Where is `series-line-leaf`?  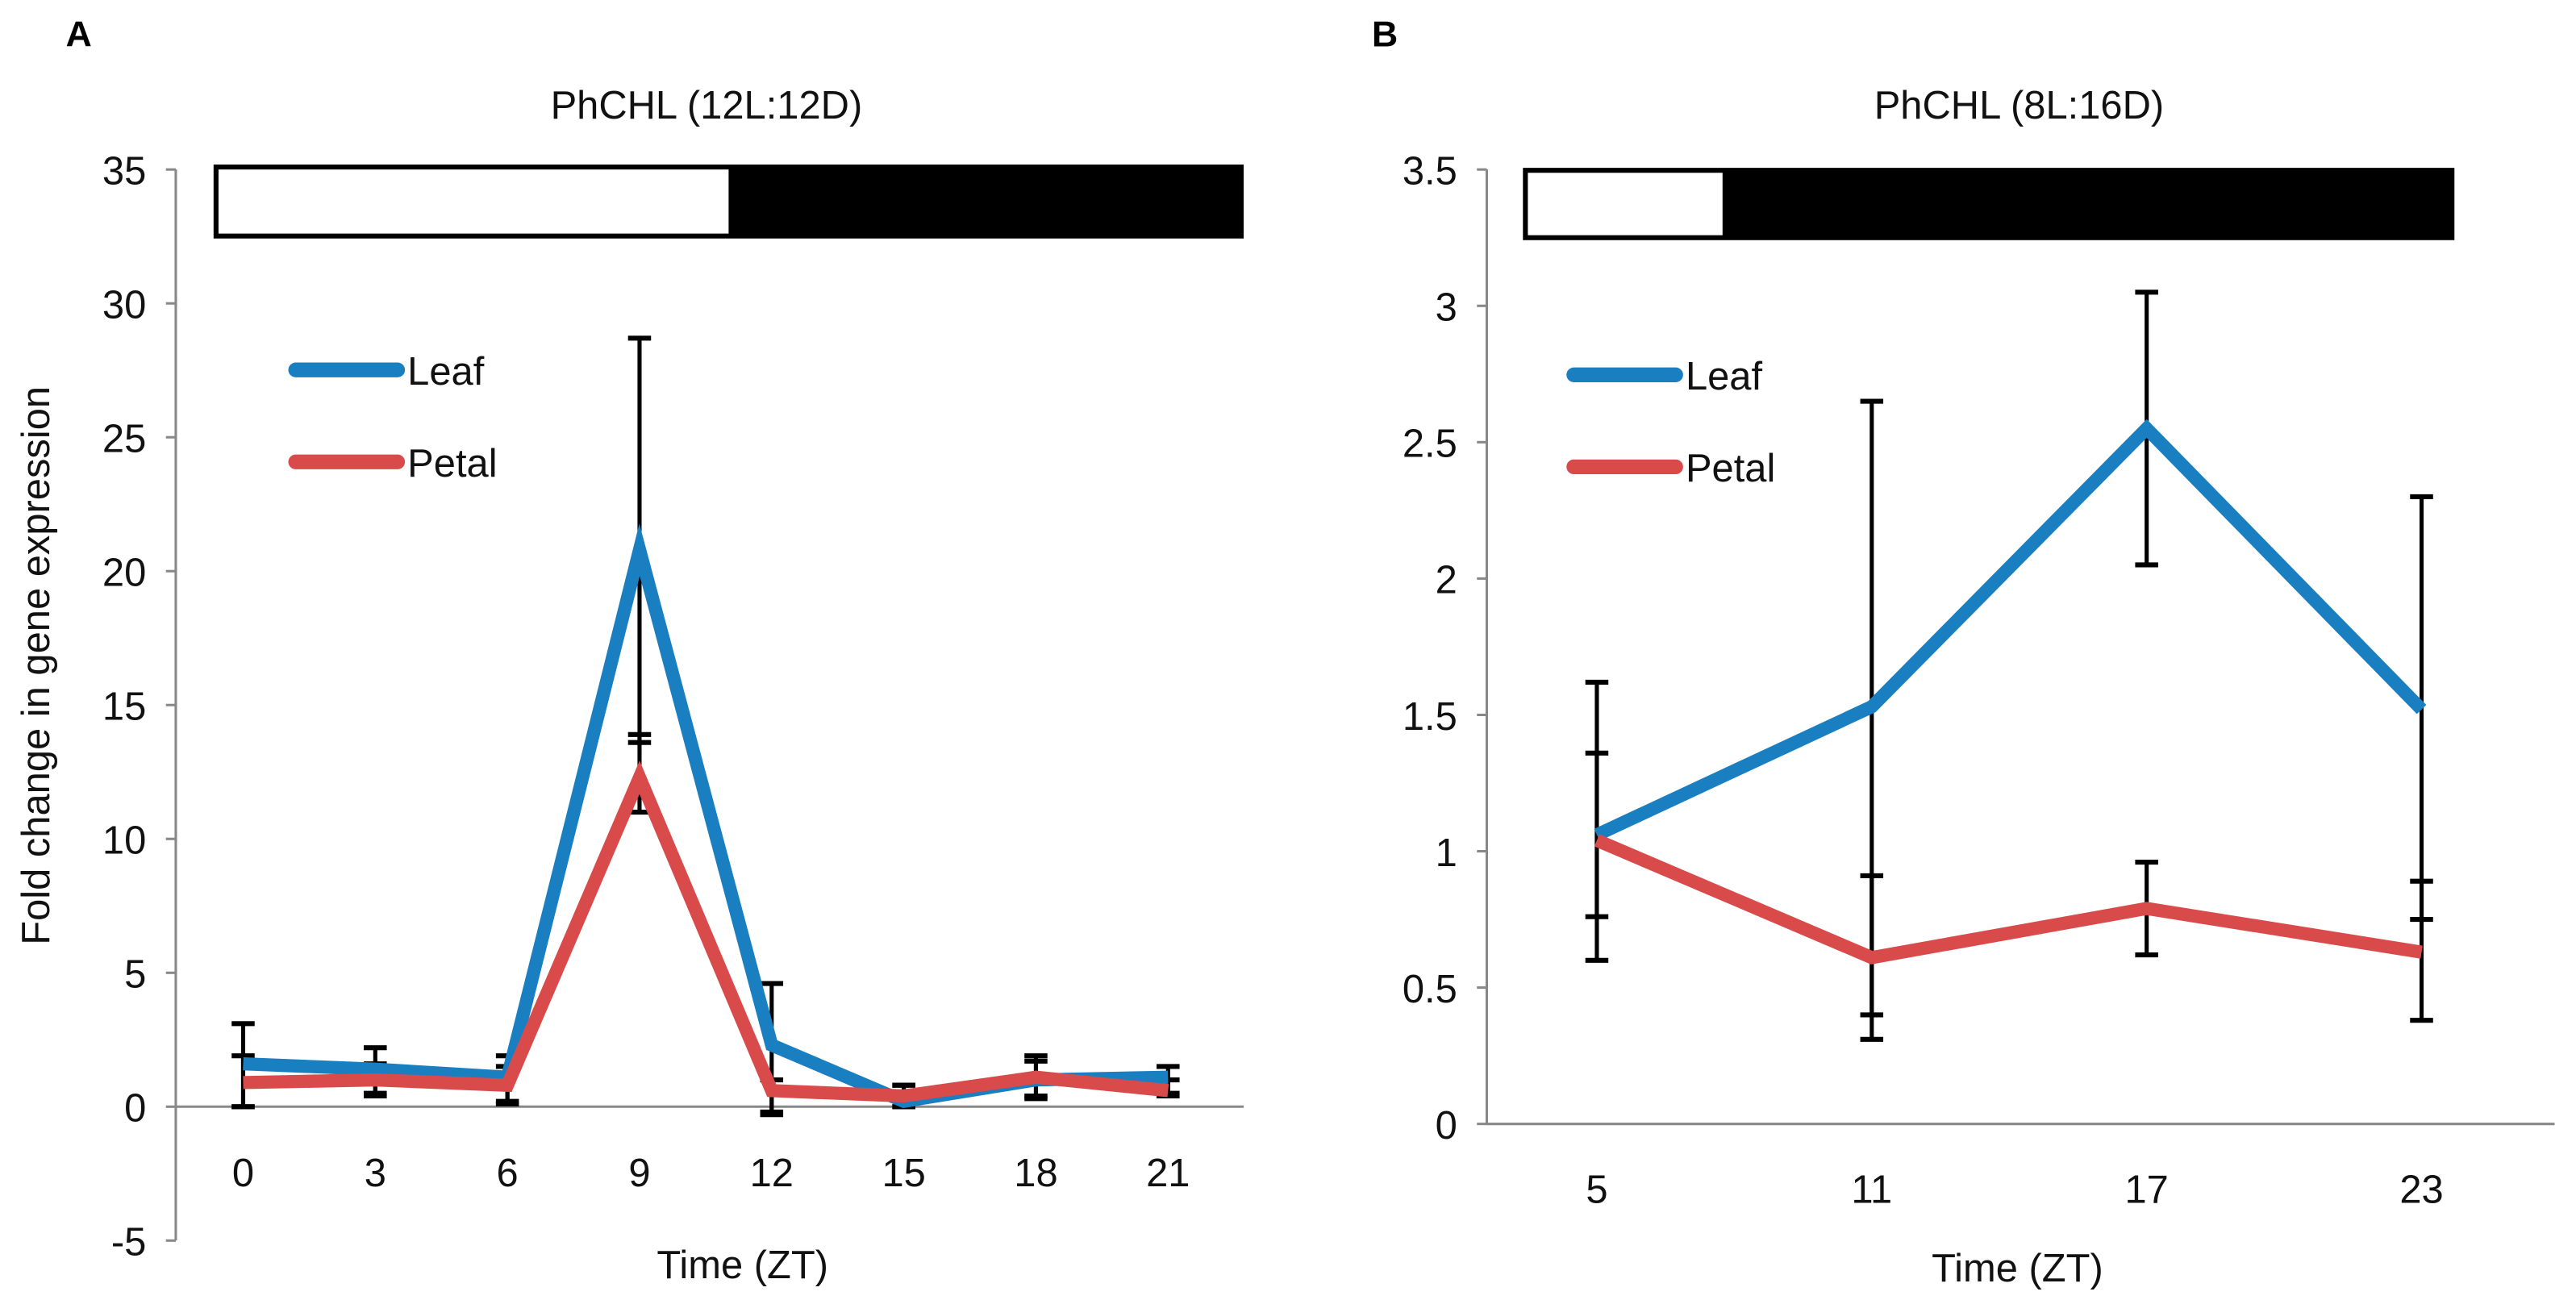
series-line-leaf is located at coordinates (2010, 630).